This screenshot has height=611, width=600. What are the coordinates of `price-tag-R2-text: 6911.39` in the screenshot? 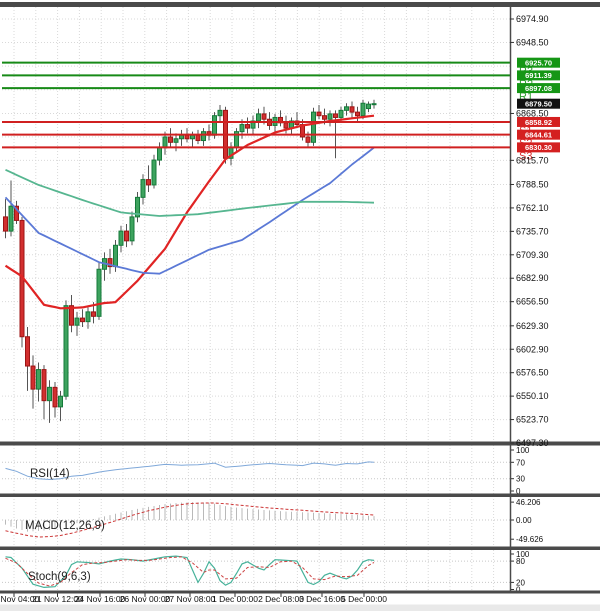 It's located at (538, 75).